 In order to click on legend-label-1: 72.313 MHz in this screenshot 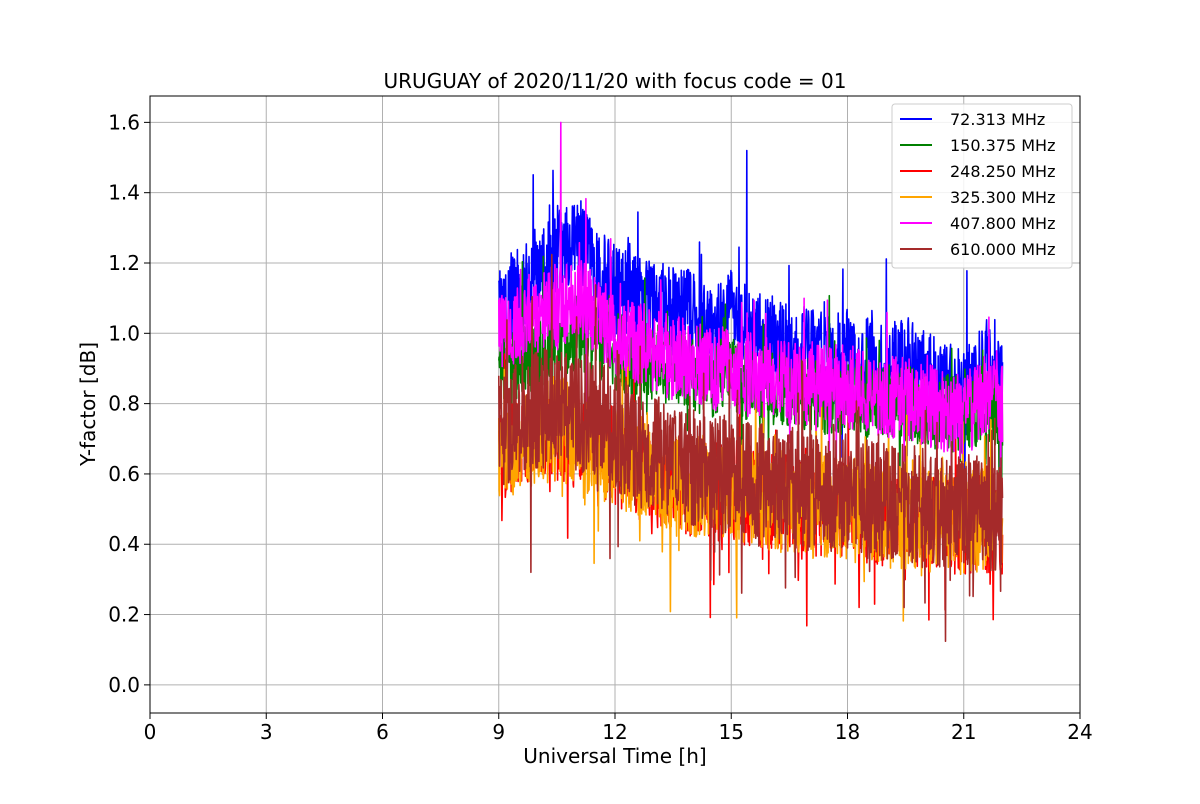, I will do `click(997, 119)`.